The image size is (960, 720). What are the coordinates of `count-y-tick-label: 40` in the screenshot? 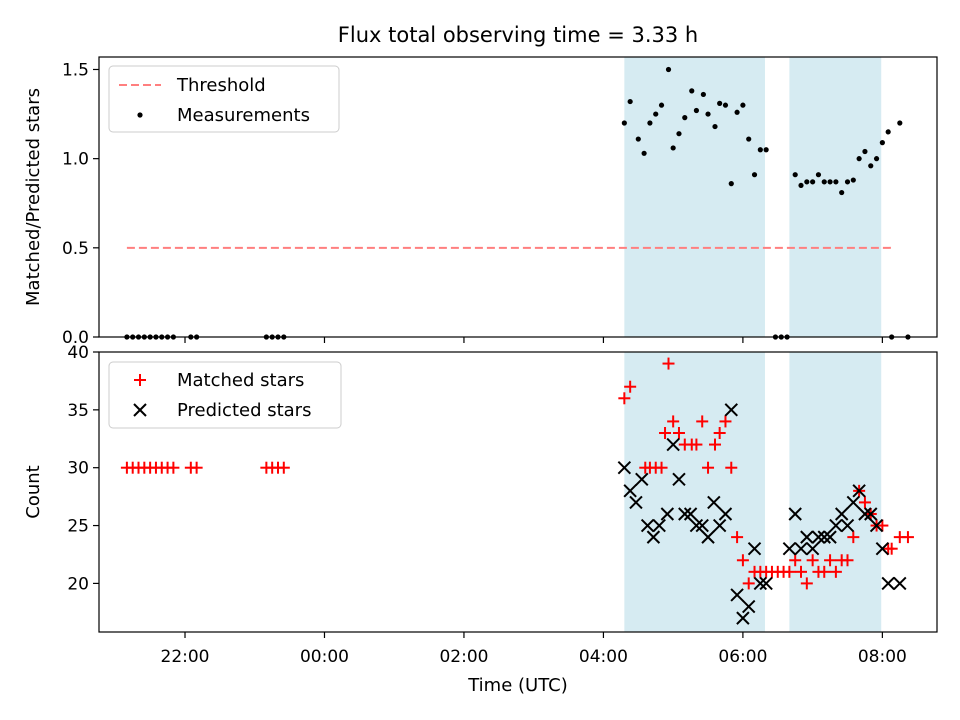 It's located at (78, 353).